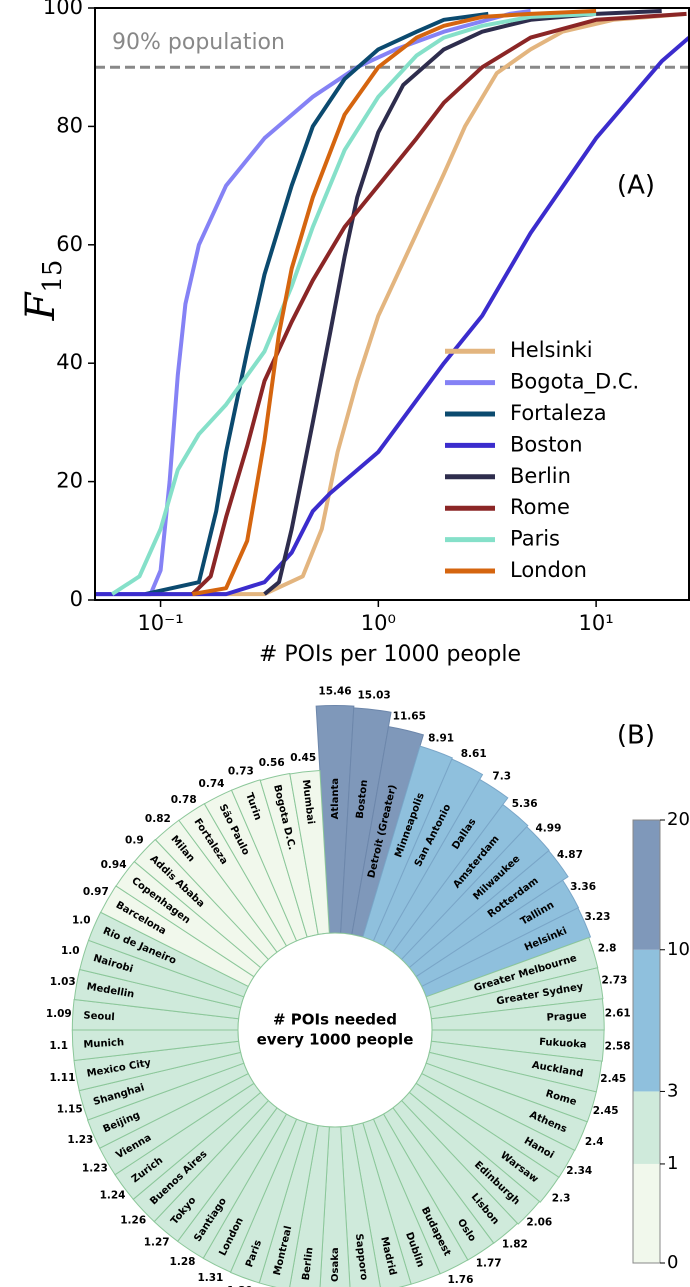  What do you see at coordinates (335, 798) in the screenshot?
I see `category-label: Atlanta` at bounding box center [335, 798].